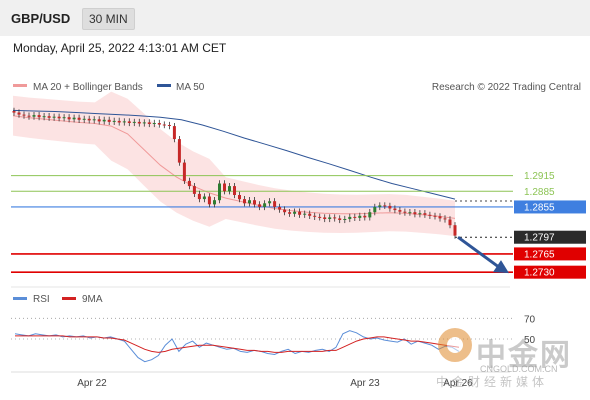 This screenshot has height=400, width=590. Describe the element at coordinates (458, 383) in the screenshot. I see `x-tick-label: Apr 26` at that location.